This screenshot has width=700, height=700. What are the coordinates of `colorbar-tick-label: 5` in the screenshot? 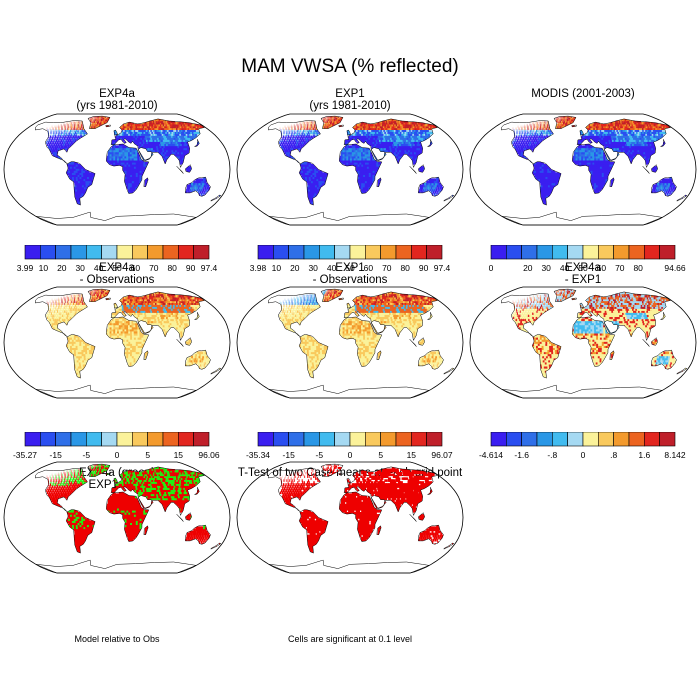 It's located at (147, 455).